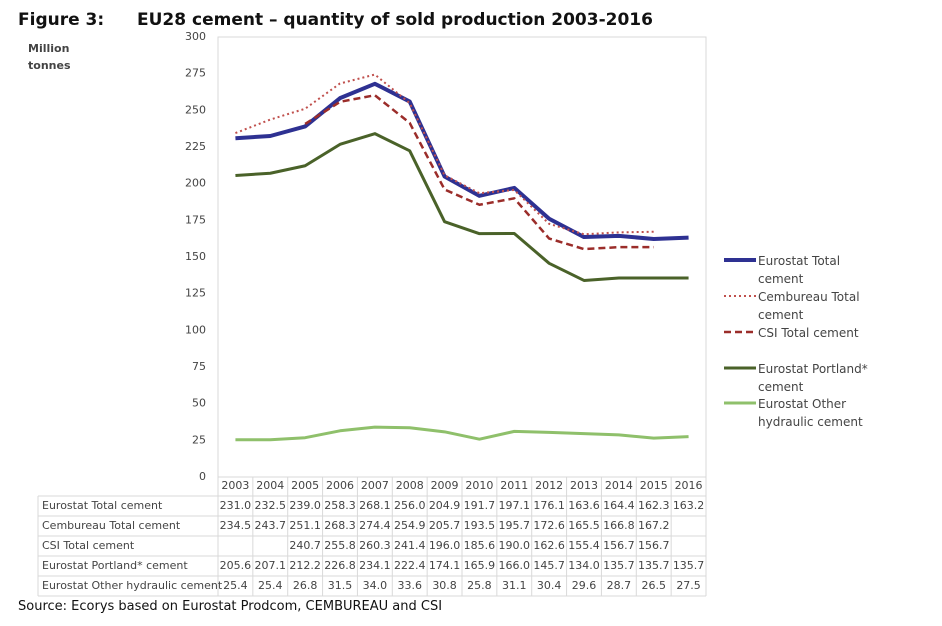  I want to click on x-tick-label: 2003, so click(235, 485).